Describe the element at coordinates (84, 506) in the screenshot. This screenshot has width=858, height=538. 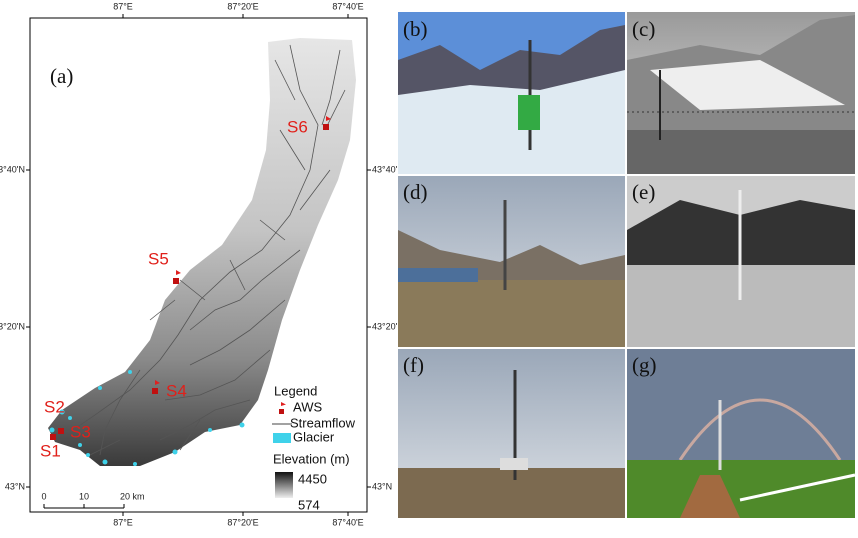
I see `scale-bar` at that location.